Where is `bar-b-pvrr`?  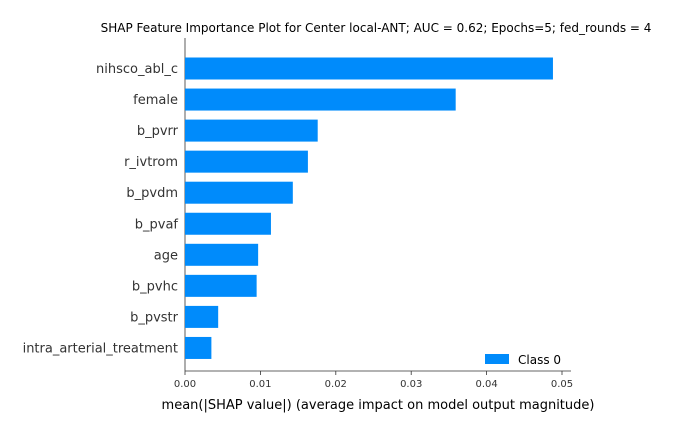 bar-b-pvrr is located at coordinates (251, 130).